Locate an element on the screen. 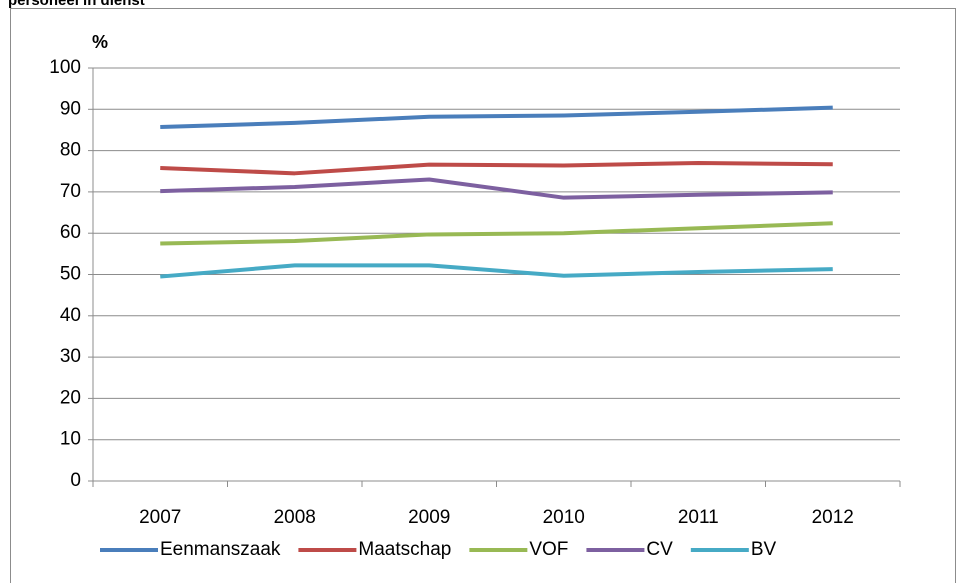 The height and width of the screenshot is (583, 957). y-tick-label: 90 is located at coordinates (70, 108).